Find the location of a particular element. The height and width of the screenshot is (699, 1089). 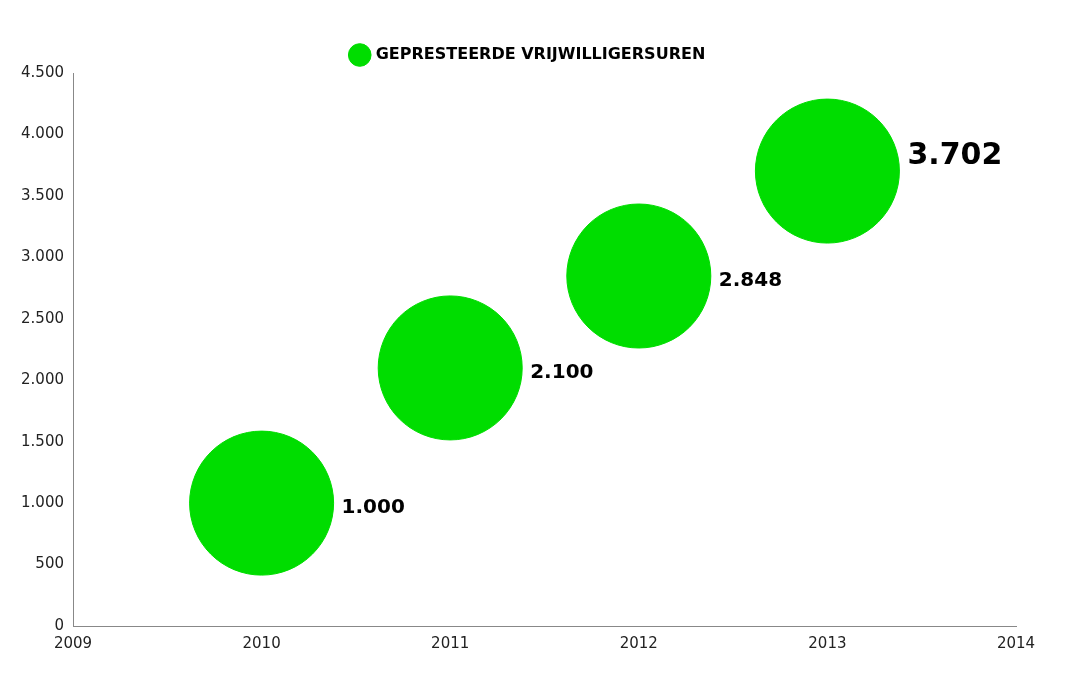

y-tick-label: 0 is located at coordinates (59, 624).